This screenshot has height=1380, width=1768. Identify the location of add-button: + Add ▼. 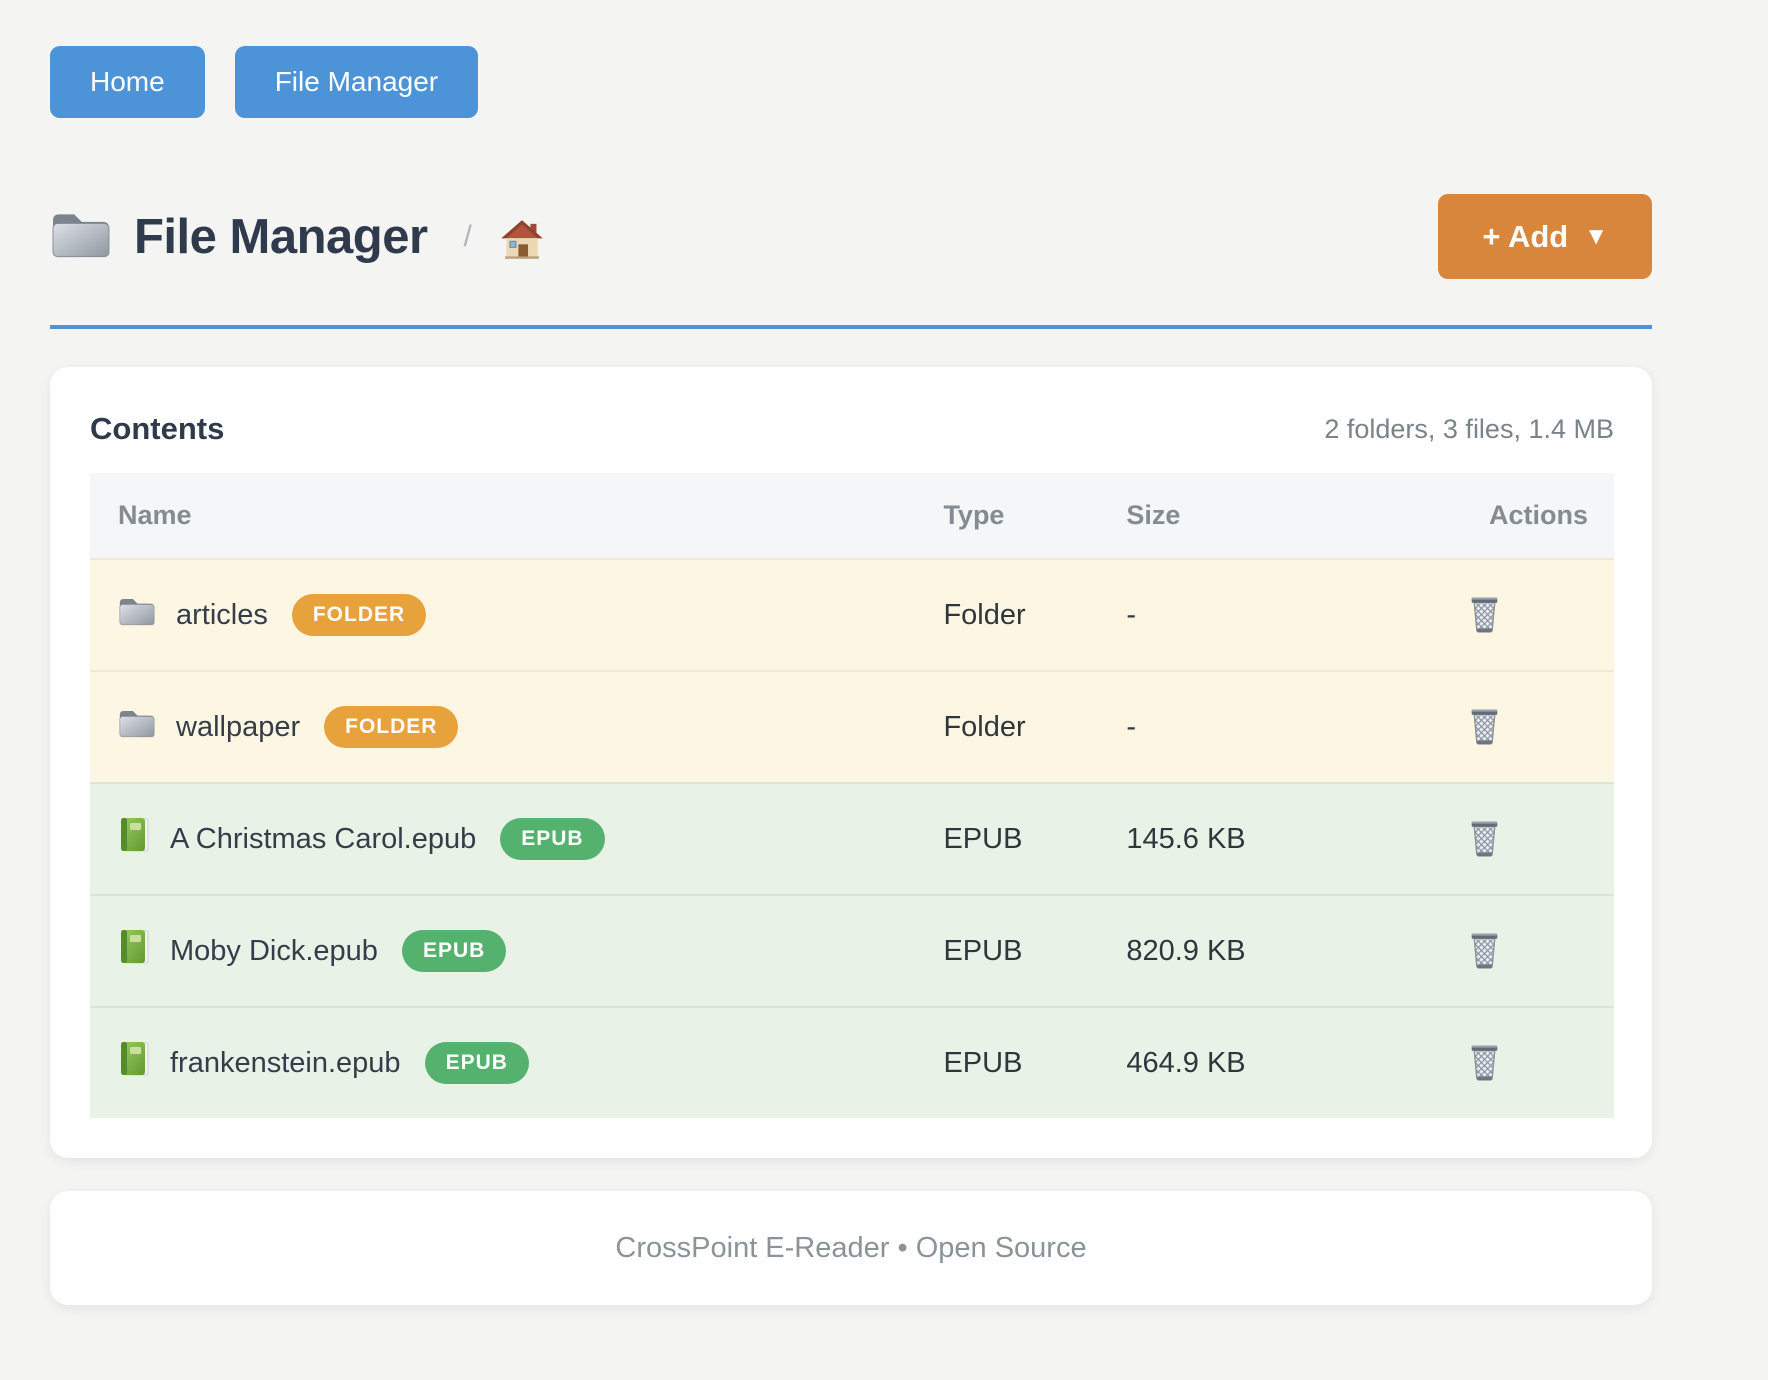
(1545, 236).